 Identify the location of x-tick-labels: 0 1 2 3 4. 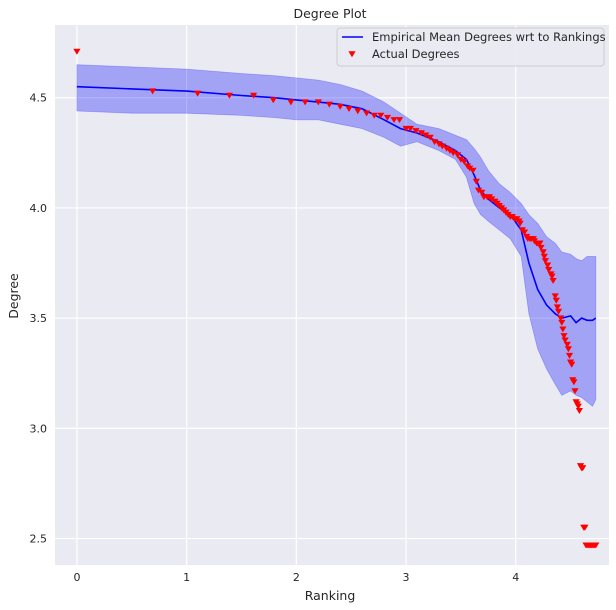
(296, 577).